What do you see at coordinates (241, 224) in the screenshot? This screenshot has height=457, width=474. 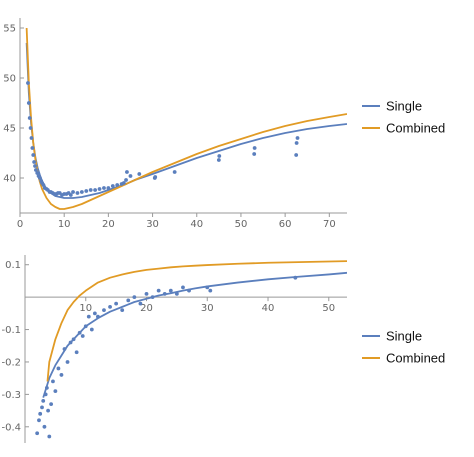 I see `x-tick-label: 50` at bounding box center [241, 224].